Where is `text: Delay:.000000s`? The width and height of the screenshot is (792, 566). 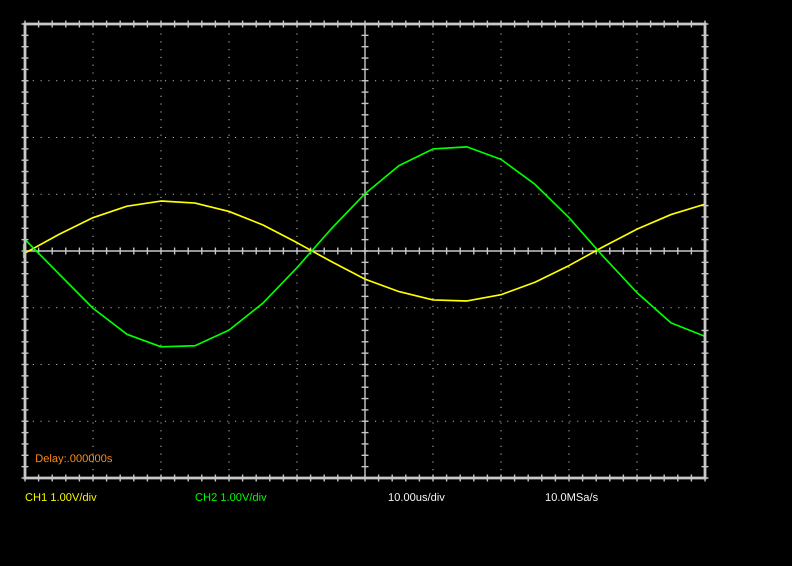
text: Delay:.000000s is located at coordinates (74, 459).